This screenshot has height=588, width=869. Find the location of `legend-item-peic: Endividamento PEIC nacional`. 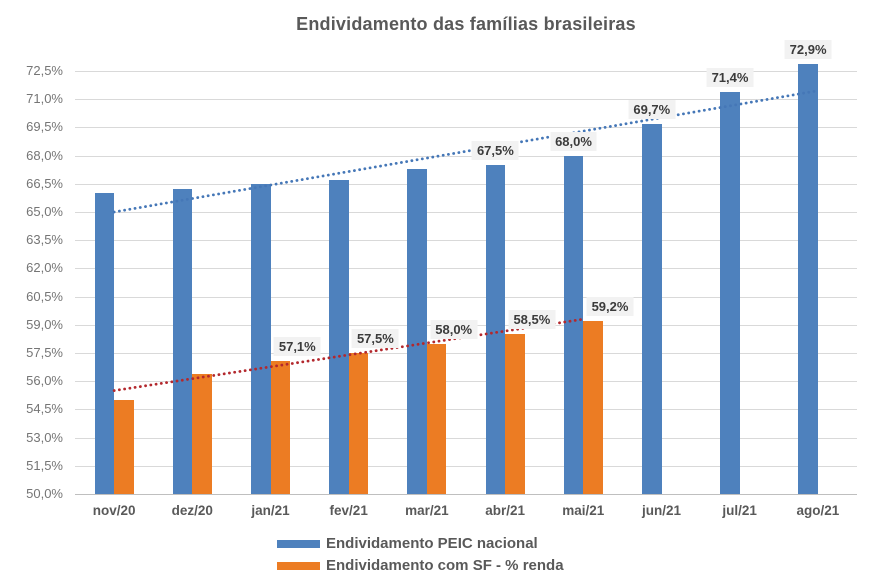

legend-item-peic: Endividamento PEIC nacional is located at coordinates (420, 543).